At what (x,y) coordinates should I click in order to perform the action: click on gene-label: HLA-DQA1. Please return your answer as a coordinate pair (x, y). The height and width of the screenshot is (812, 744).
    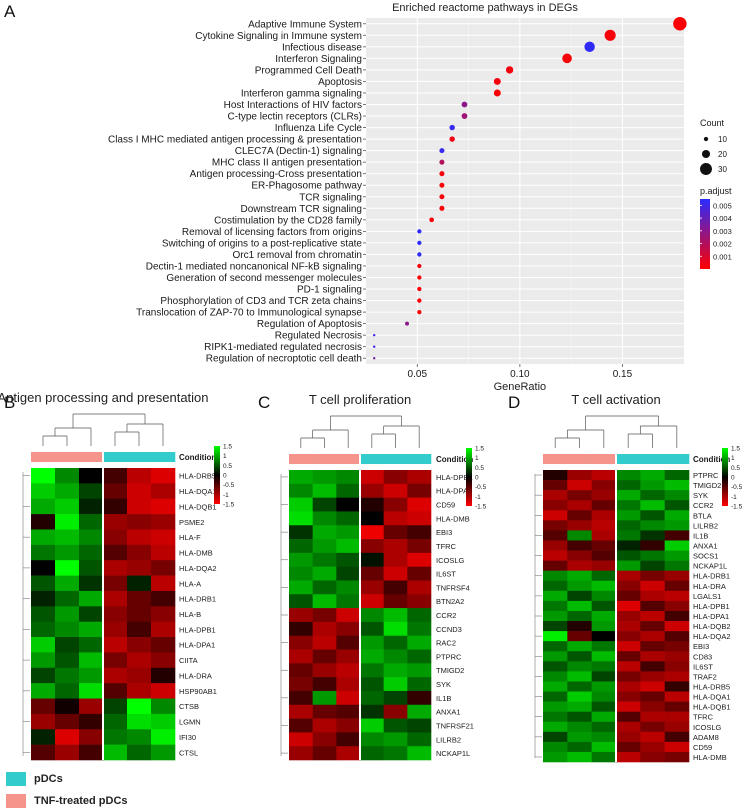
    Looking at the image, I should click on (198, 491).